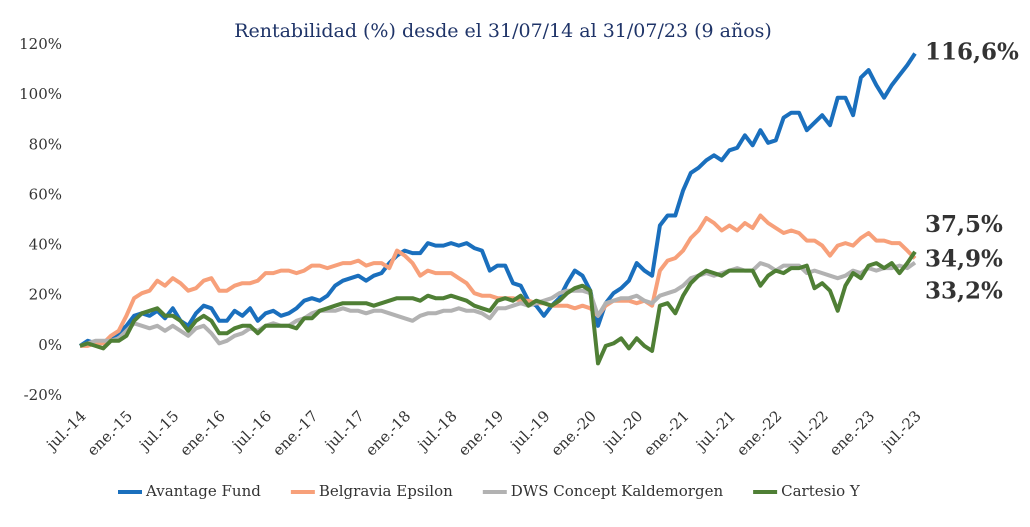 Image resolution: width=1030 pixels, height=527 pixels. Describe the element at coordinates (622, 431) in the screenshot. I see `x-tick-label: jul.-20` at that location.